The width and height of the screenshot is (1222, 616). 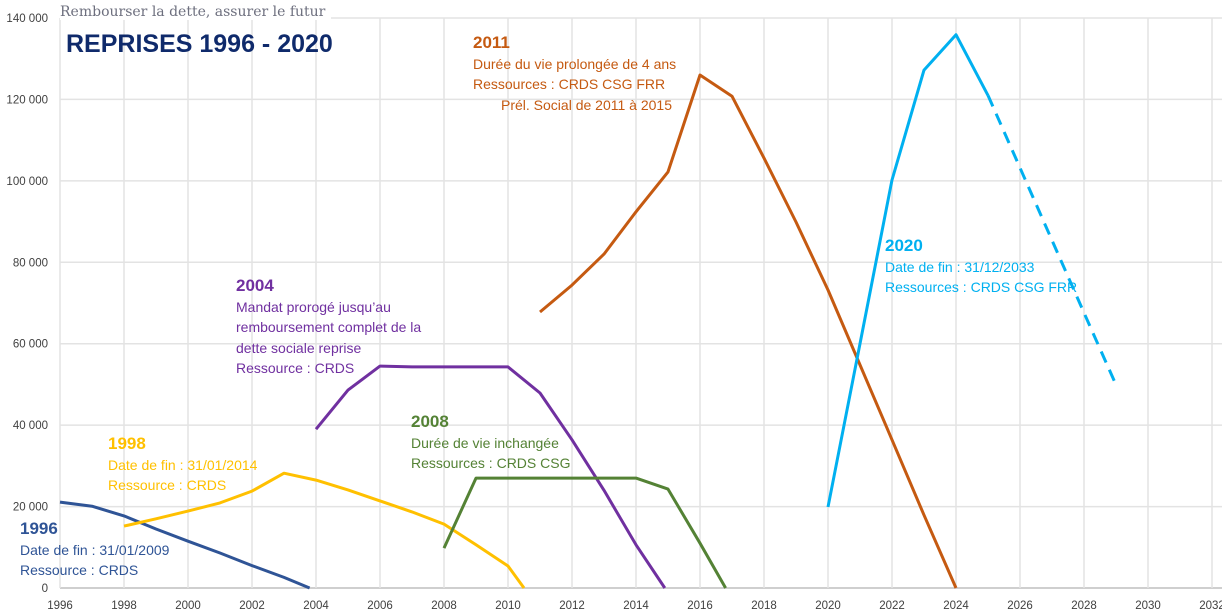 What do you see at coordinates (127, 443) in the screenshot?
I see `annotation-year: 1998` at bounding box center [127, 443].